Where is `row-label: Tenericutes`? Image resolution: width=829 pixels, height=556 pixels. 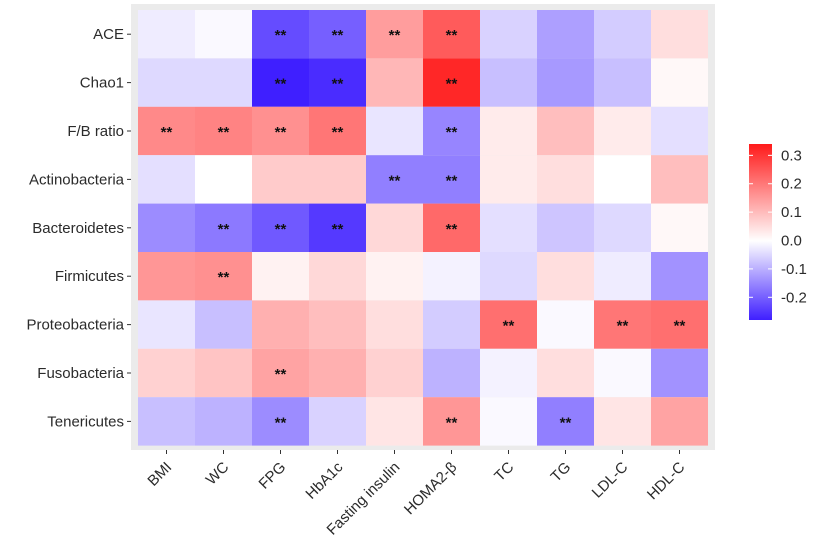 row-label: Tenericutes is located at coordinates (85, 421).